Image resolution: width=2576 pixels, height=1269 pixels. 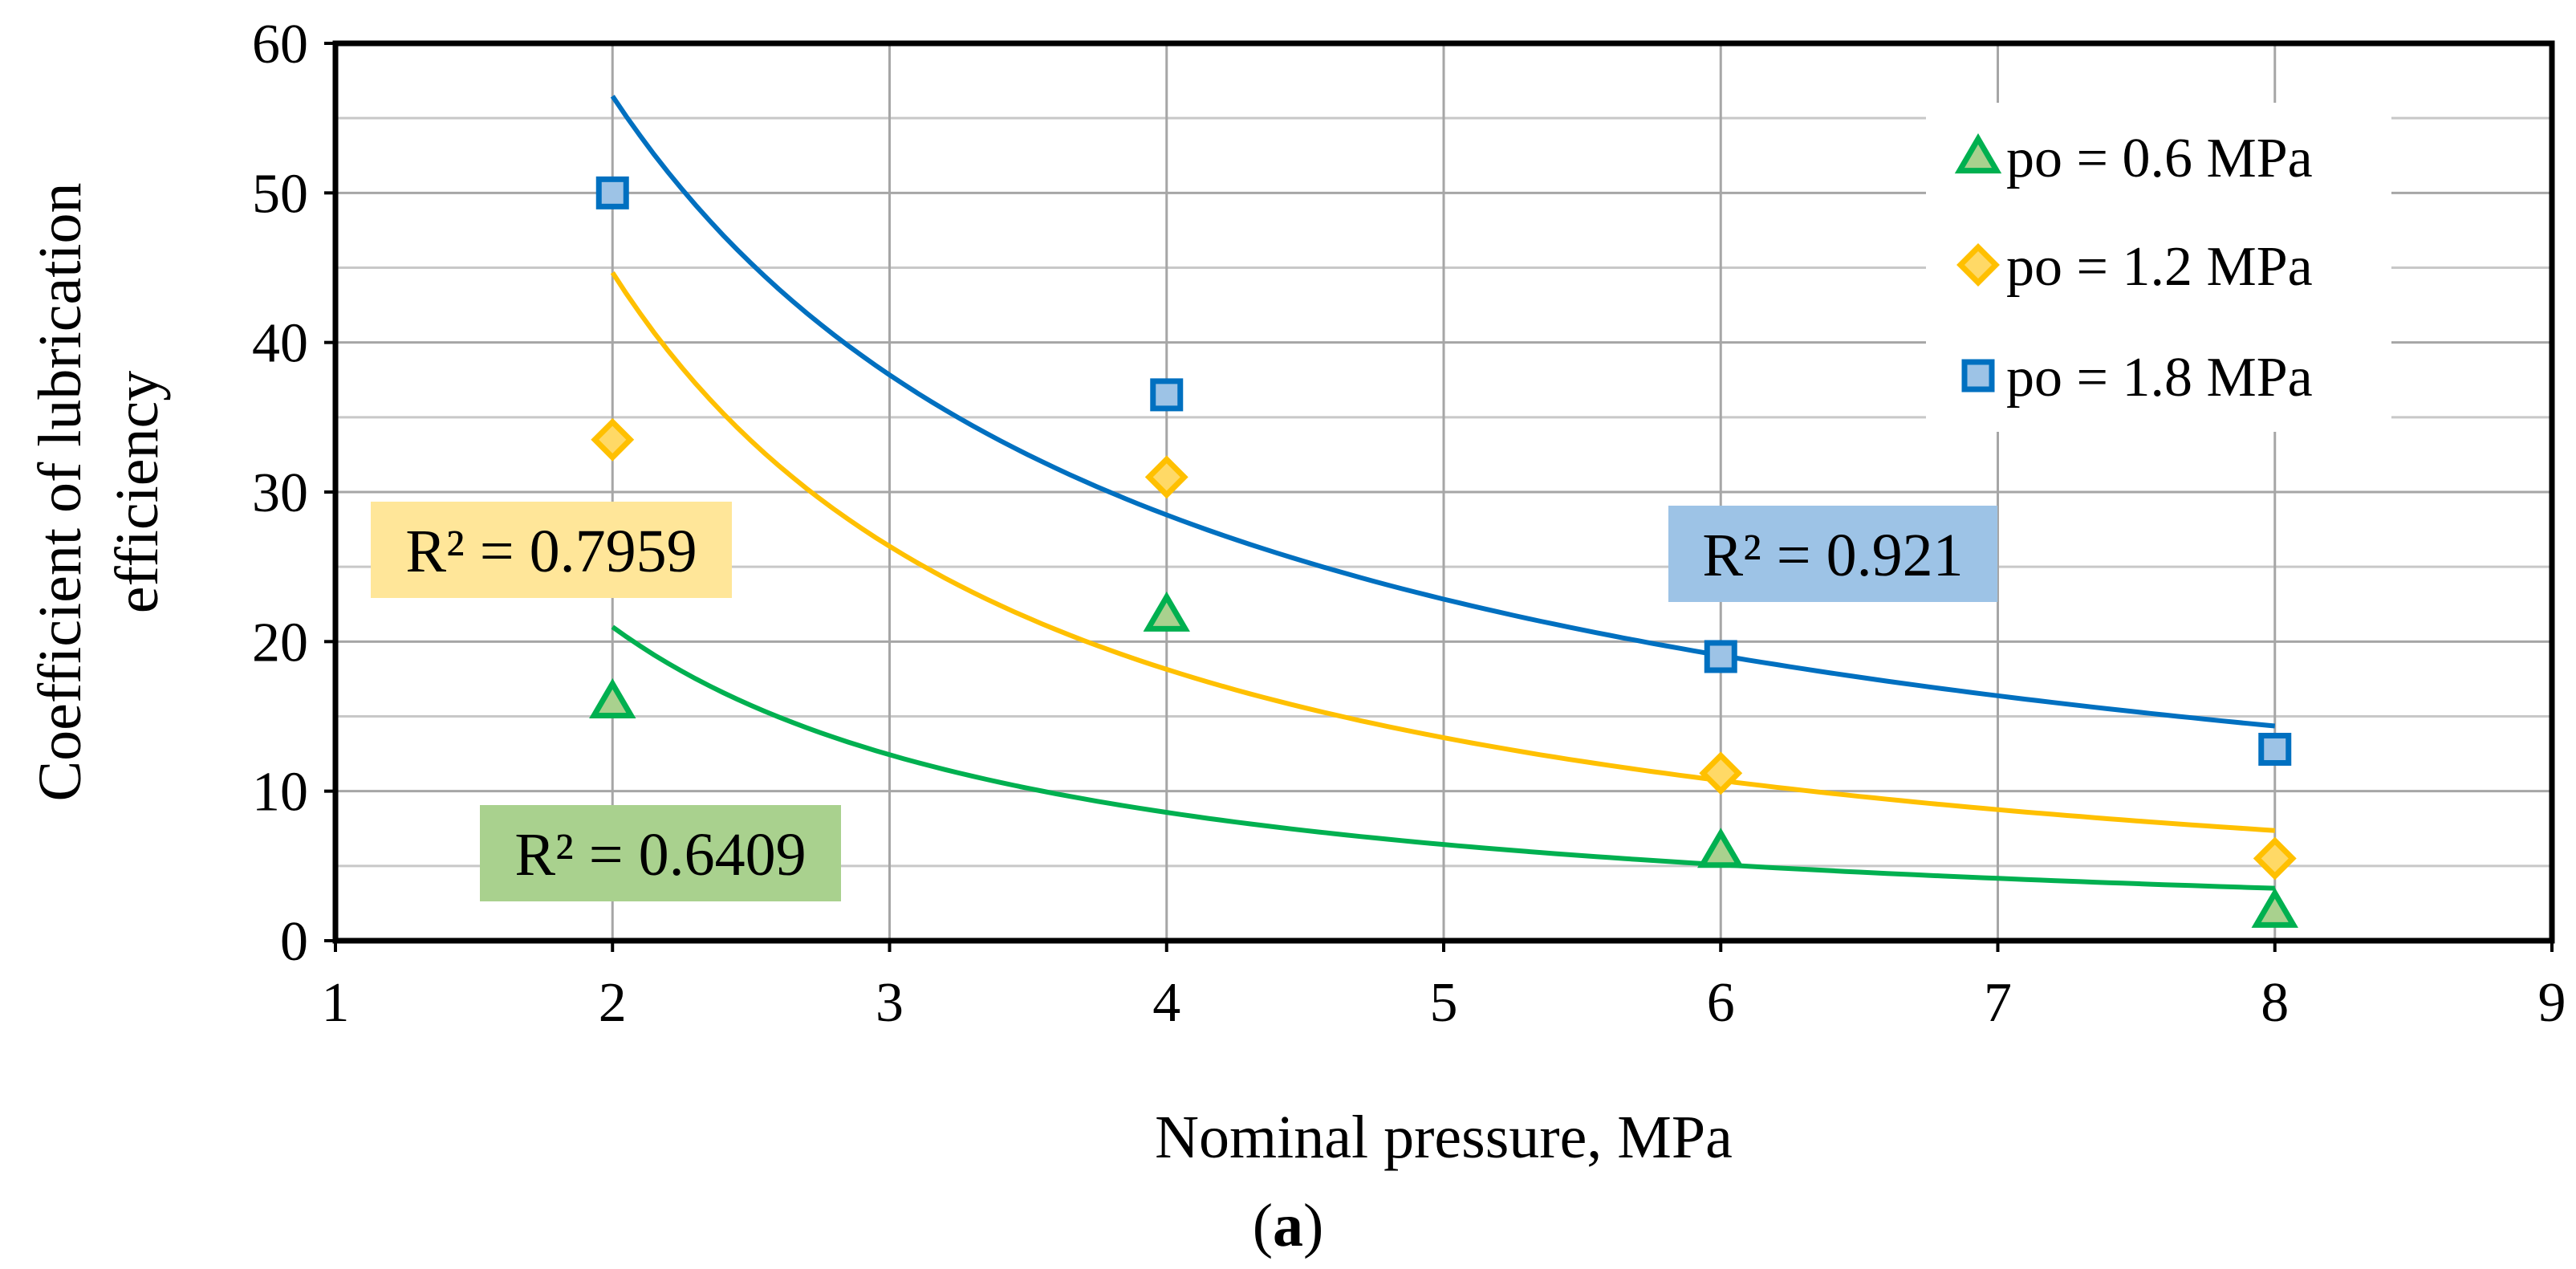 I want to click on r2-label-series-3: R² = 0.921, so click(x=1832, y=555).